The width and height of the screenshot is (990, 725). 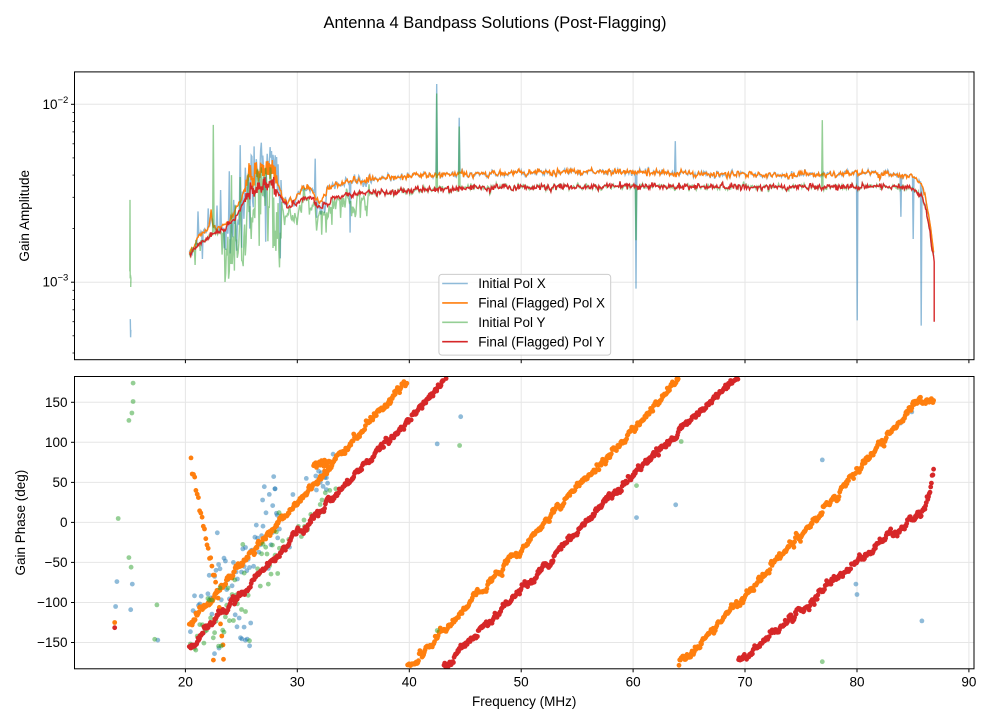 What do you see at coordinates (64, 522) in the screenshot?
I see `svg-text: 0` at bounding box center [64, 522].